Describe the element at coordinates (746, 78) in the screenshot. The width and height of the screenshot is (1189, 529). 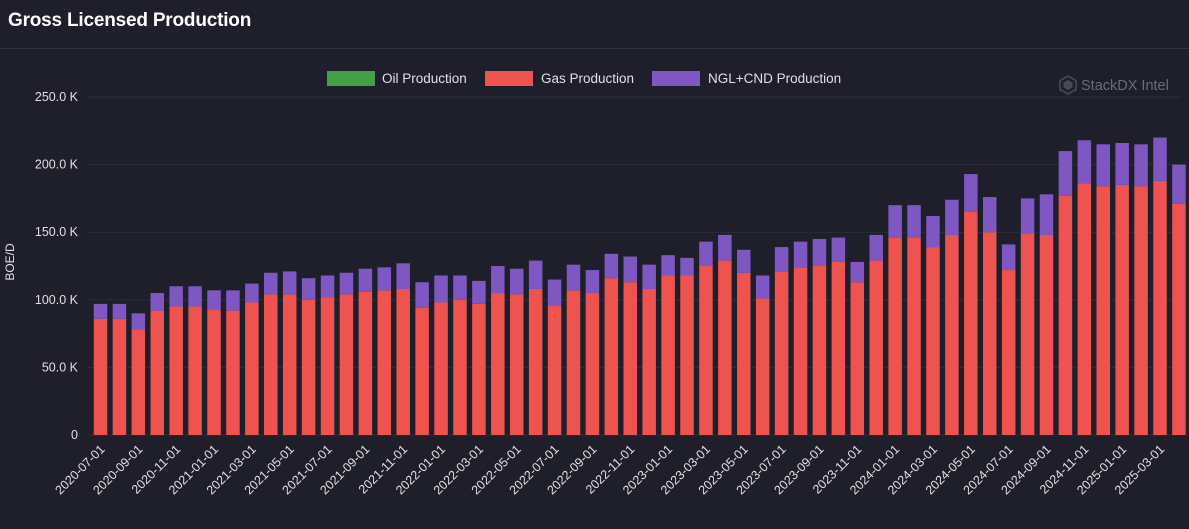
I see `legend-item-ngl-cnd-production: NGL+CND Production` at that location.